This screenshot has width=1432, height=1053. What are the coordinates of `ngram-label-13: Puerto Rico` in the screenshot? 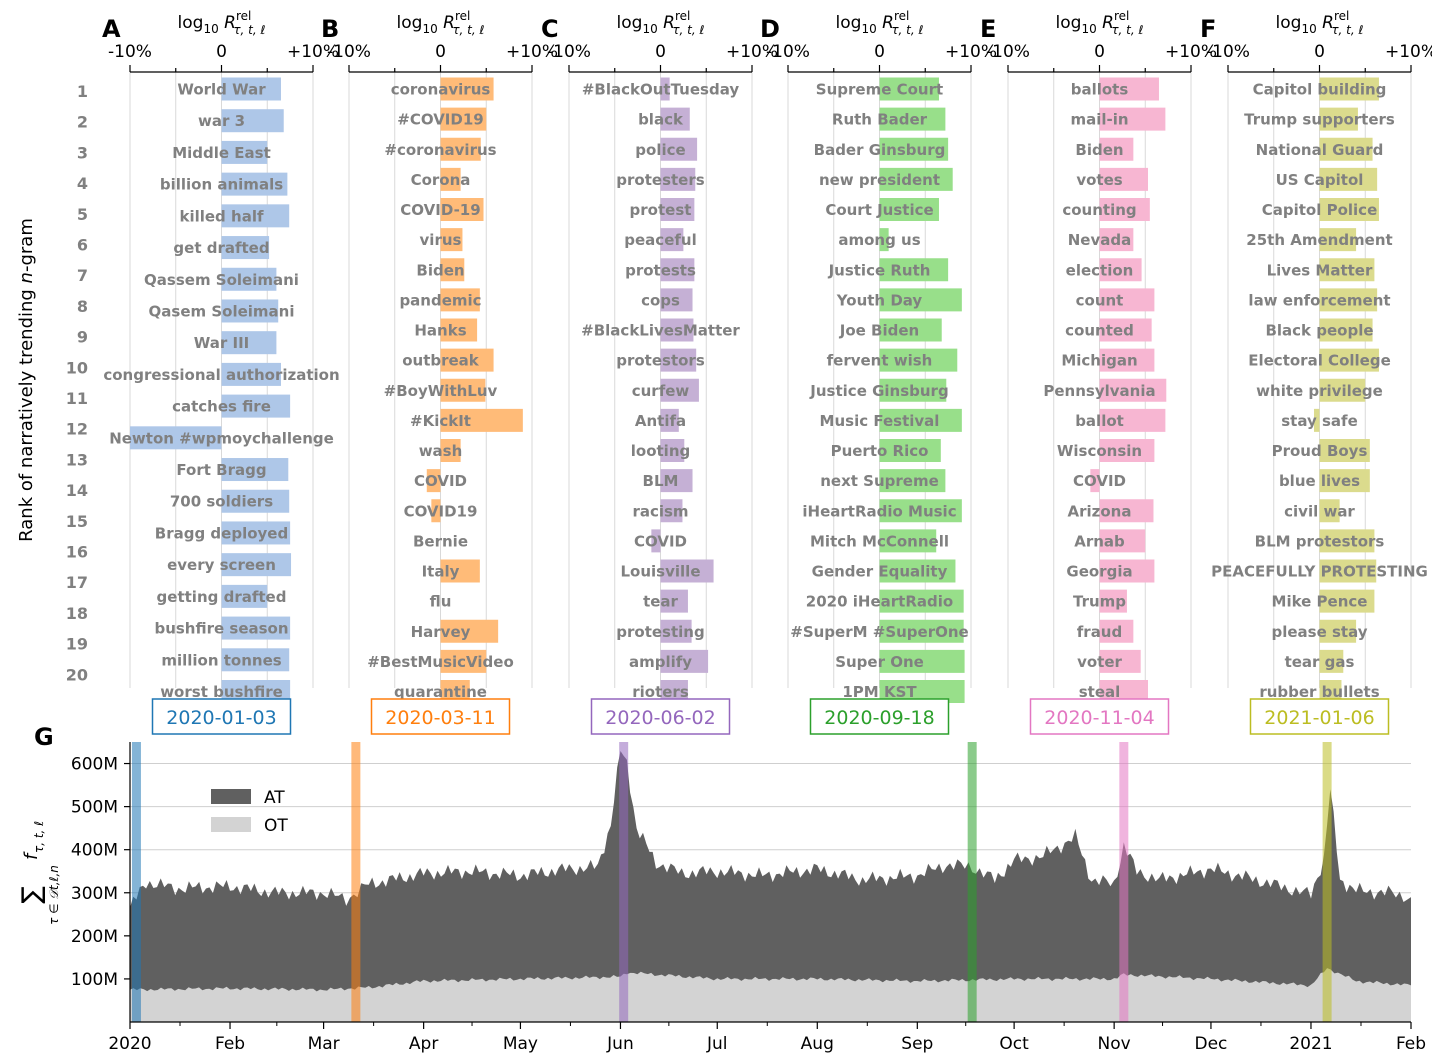 It's located at (880, 451).